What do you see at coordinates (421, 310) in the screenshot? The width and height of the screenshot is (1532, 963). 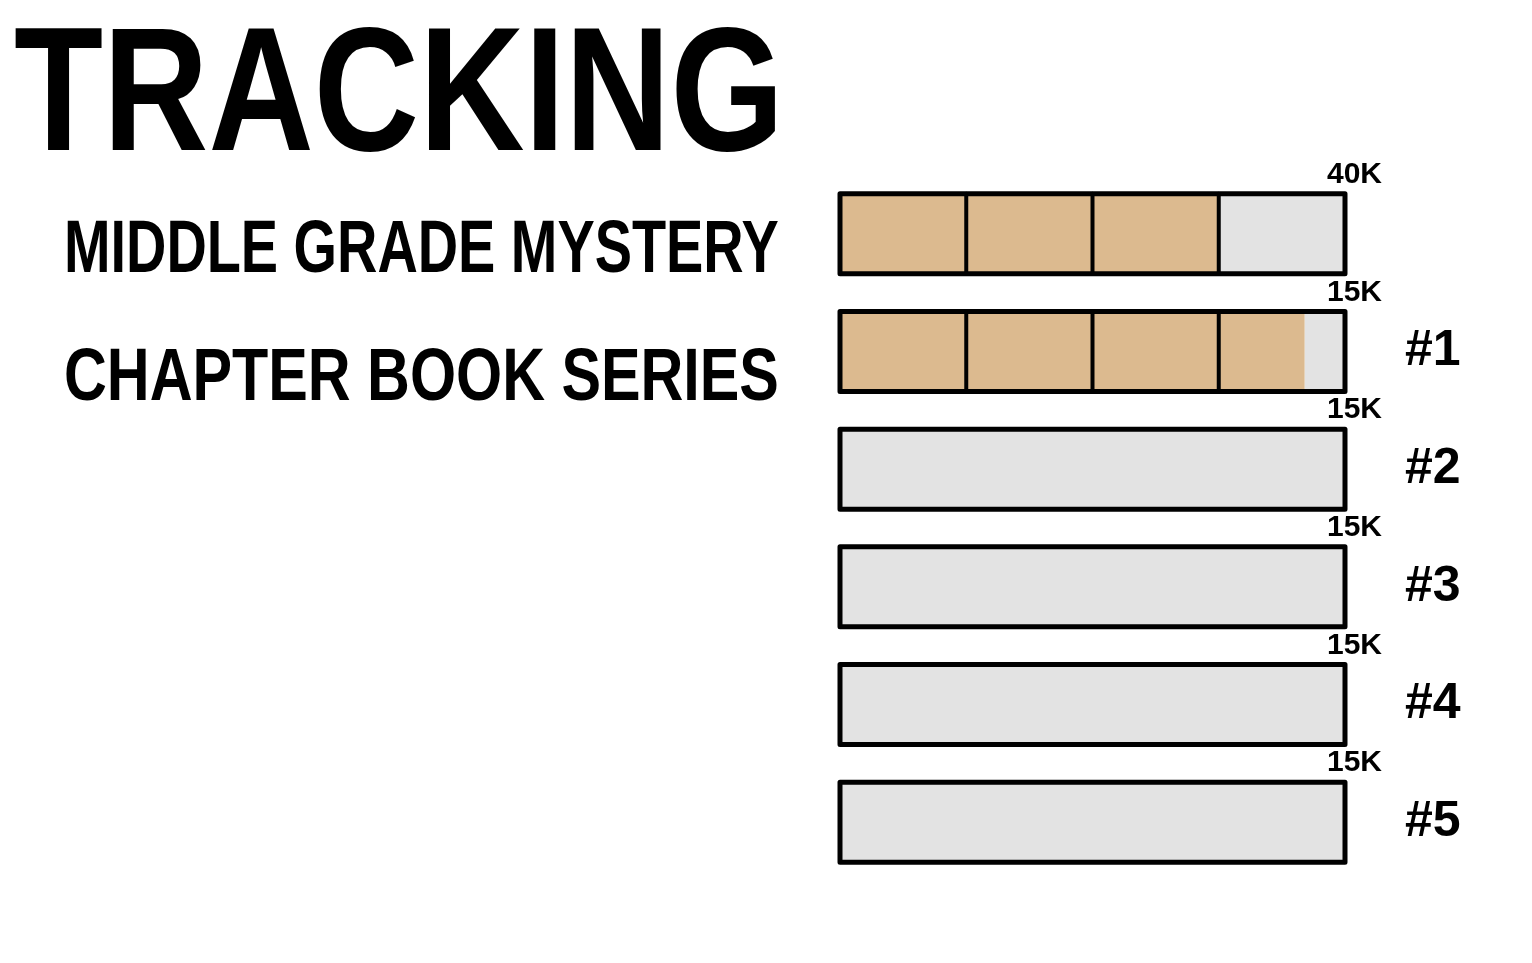 I see `text: MIDDLE GRADE MYSTERY CHAPTER BOOK SERIES` at bounding box center [421, 310].